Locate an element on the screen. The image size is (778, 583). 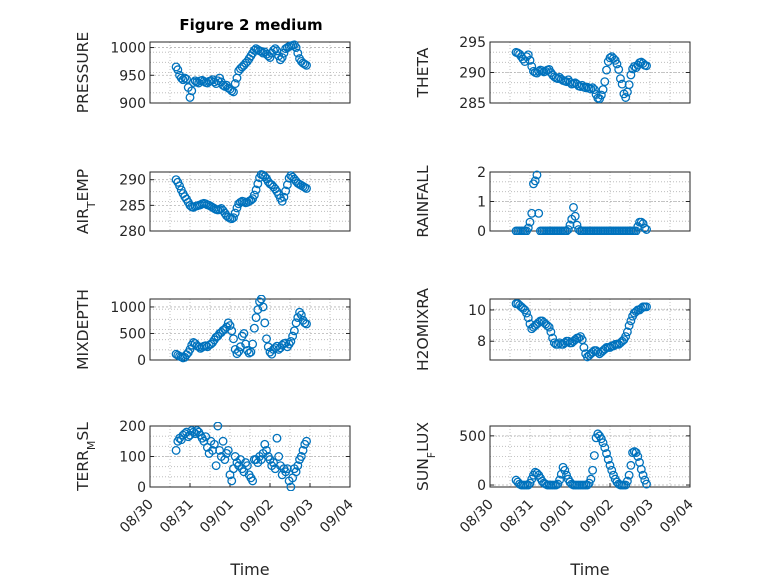
y-tick-label: 280 is located at coordinates (132, 232).